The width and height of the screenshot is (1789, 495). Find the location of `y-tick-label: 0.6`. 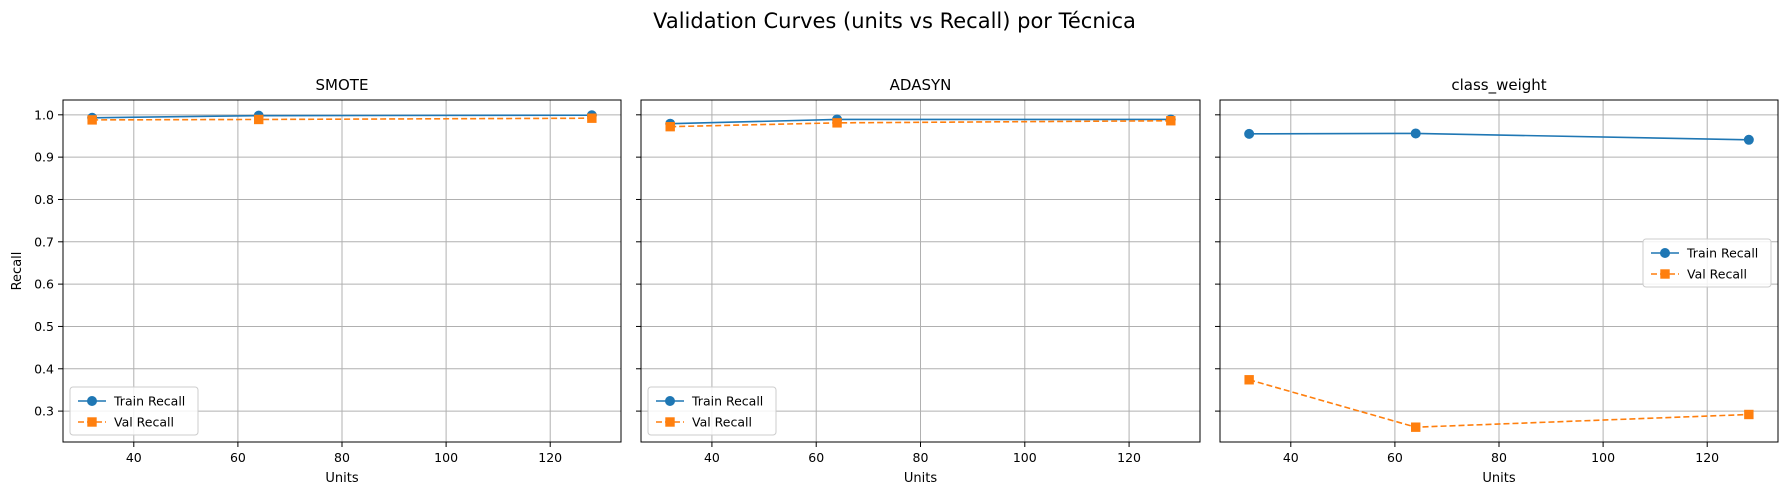

y-tick-label: 0.6 is located at coordinates (44, 284).